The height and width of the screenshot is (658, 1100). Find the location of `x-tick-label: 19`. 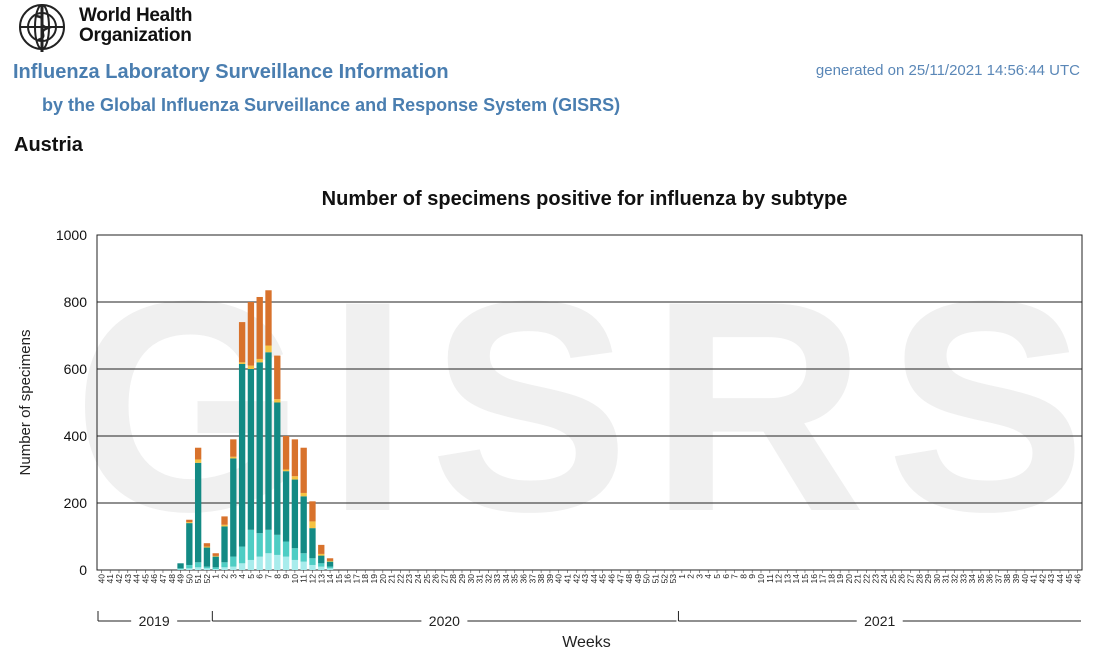

x-tick-label: 19 is located at coordinates (840, 579).